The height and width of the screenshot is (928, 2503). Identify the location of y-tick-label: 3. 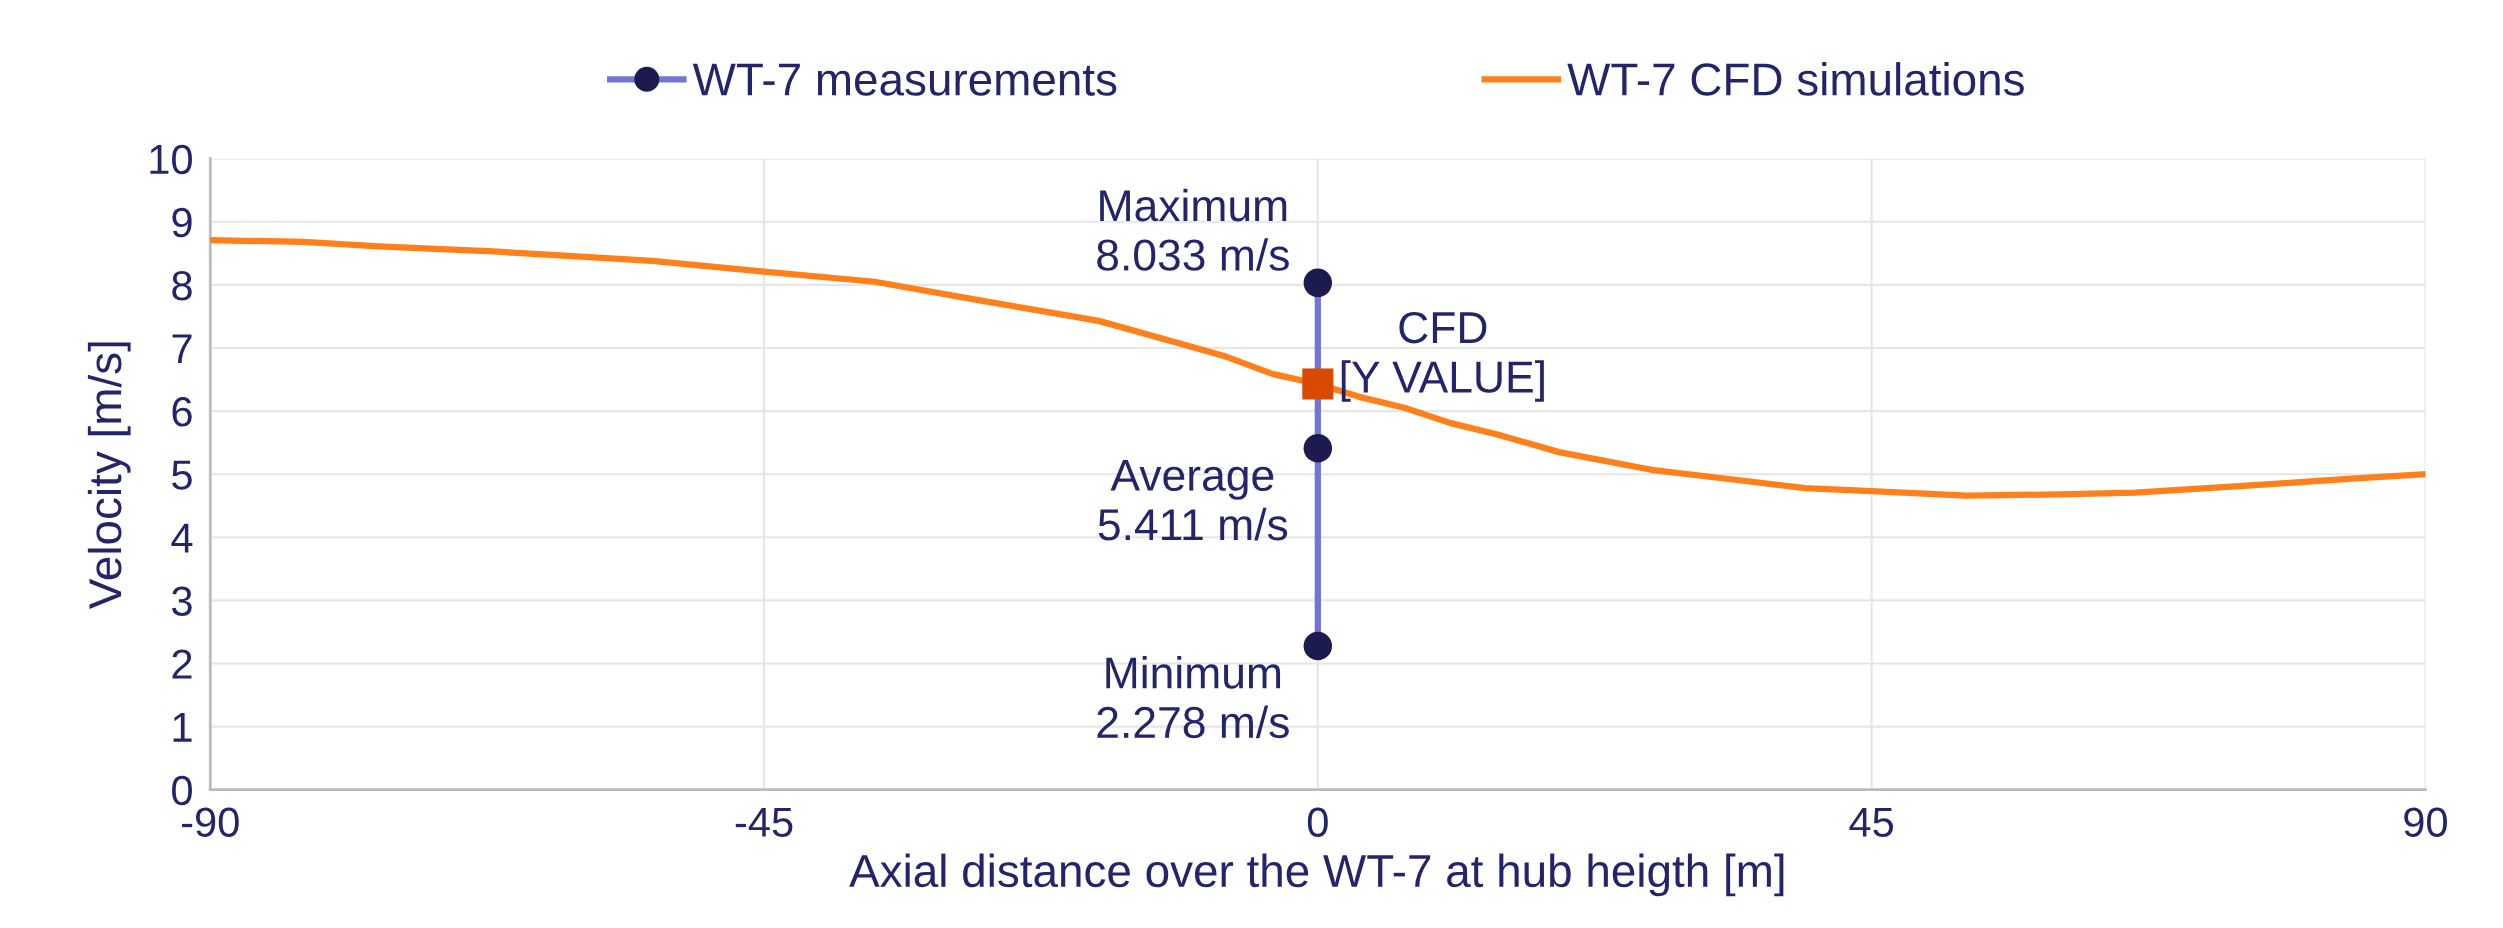
(182, 601).